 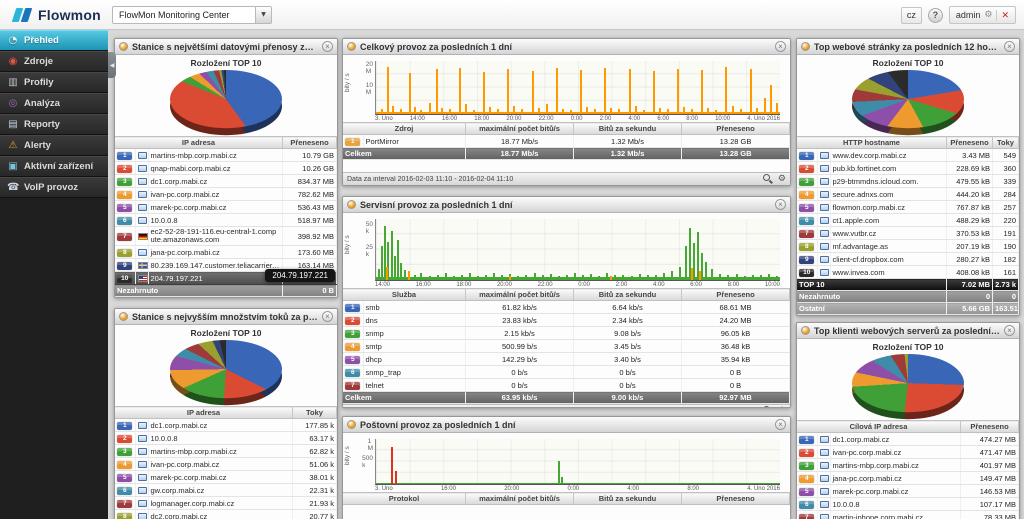 What do you see at coordinates (226, 207) in the screenshot?
I see `table-row: 5 marek-pc.corp.mabi.cz 536.43 MB` at bounding box center [226, 207].